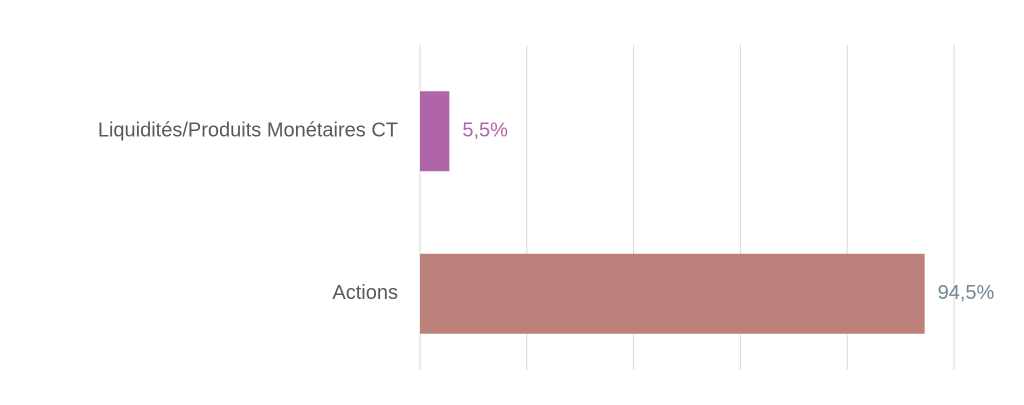  Describe the element at coordinates (365, 293) in the screenshot. I see `category-label: Actions` at that location.